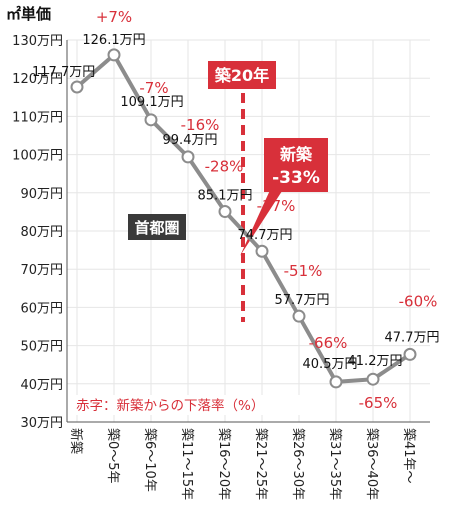 Image resolution: width=450 pixels, height=524 pixels. What do you see at coordinates (412, 337) in the screenshot?
I see `value-label: 47.7万円` at bounding box center [412, 337].